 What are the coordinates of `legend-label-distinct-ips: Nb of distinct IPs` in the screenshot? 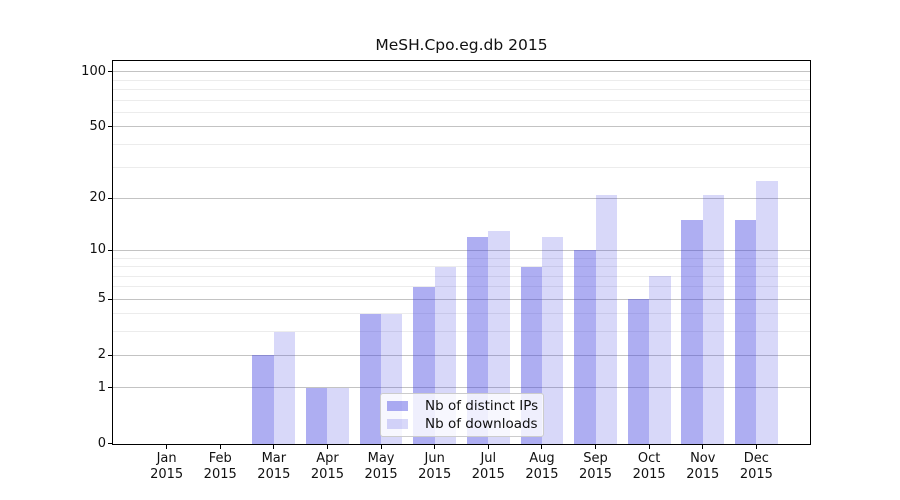 It's located at (482, 406).